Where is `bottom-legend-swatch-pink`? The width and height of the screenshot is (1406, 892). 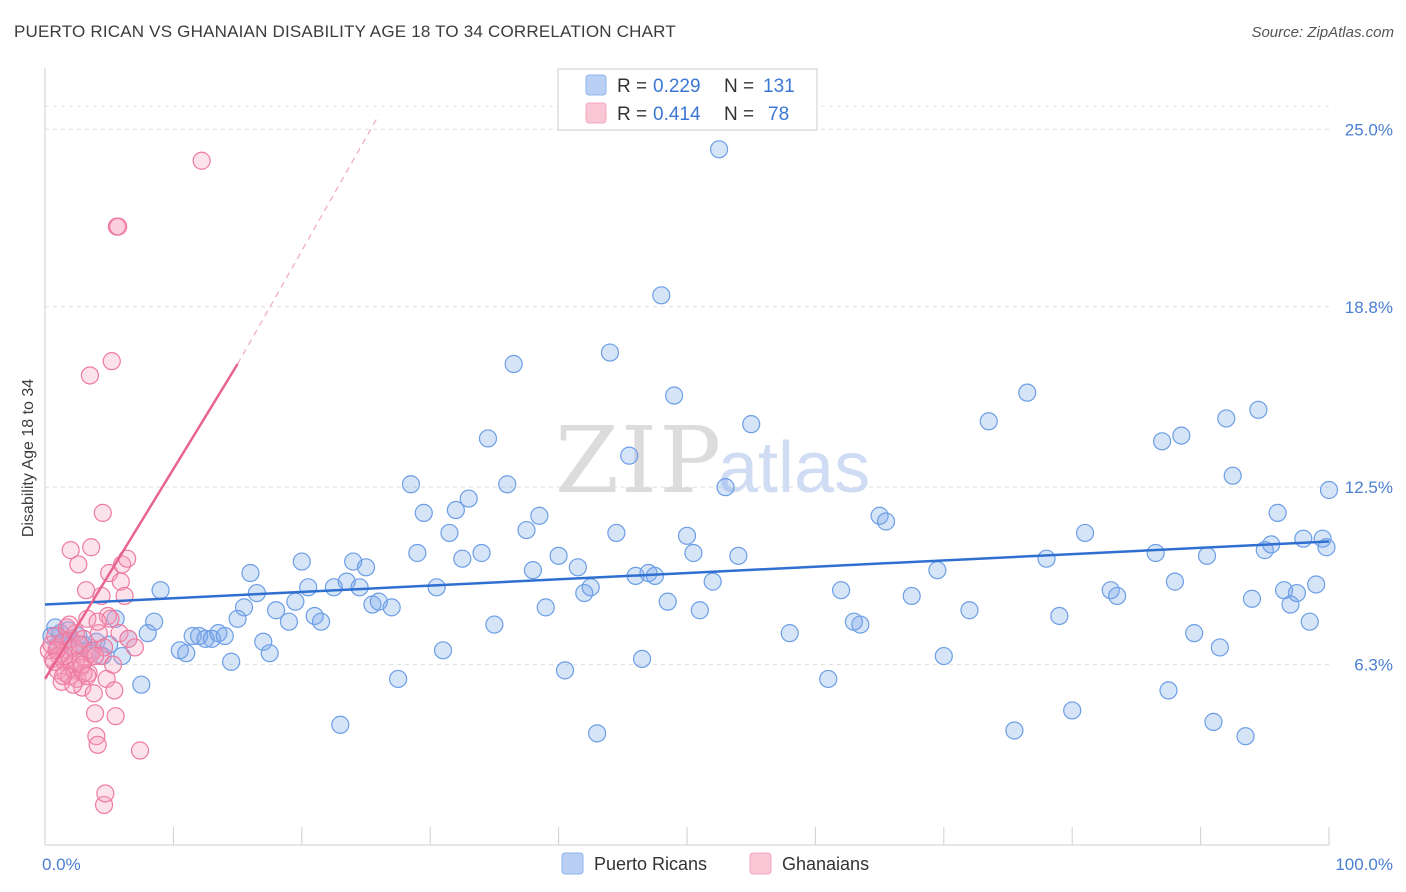
bottom-legend-swatch-pink is located at coordinates (760, 863).